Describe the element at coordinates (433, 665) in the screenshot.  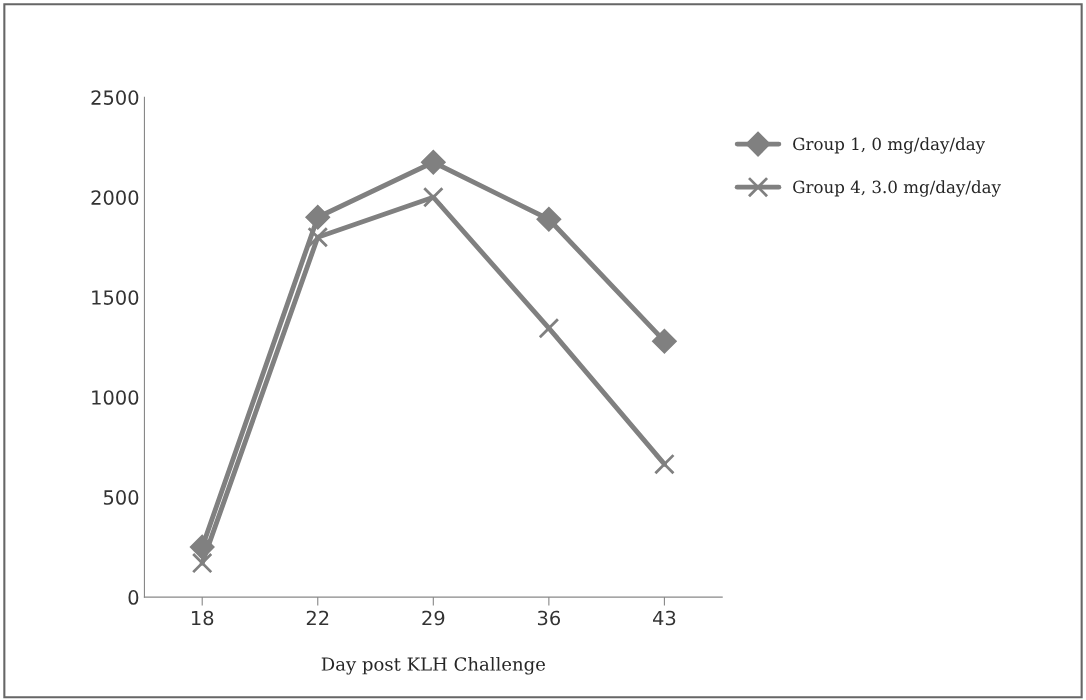
I see `x-axis-title: Day post KLH Challenge` at that location.